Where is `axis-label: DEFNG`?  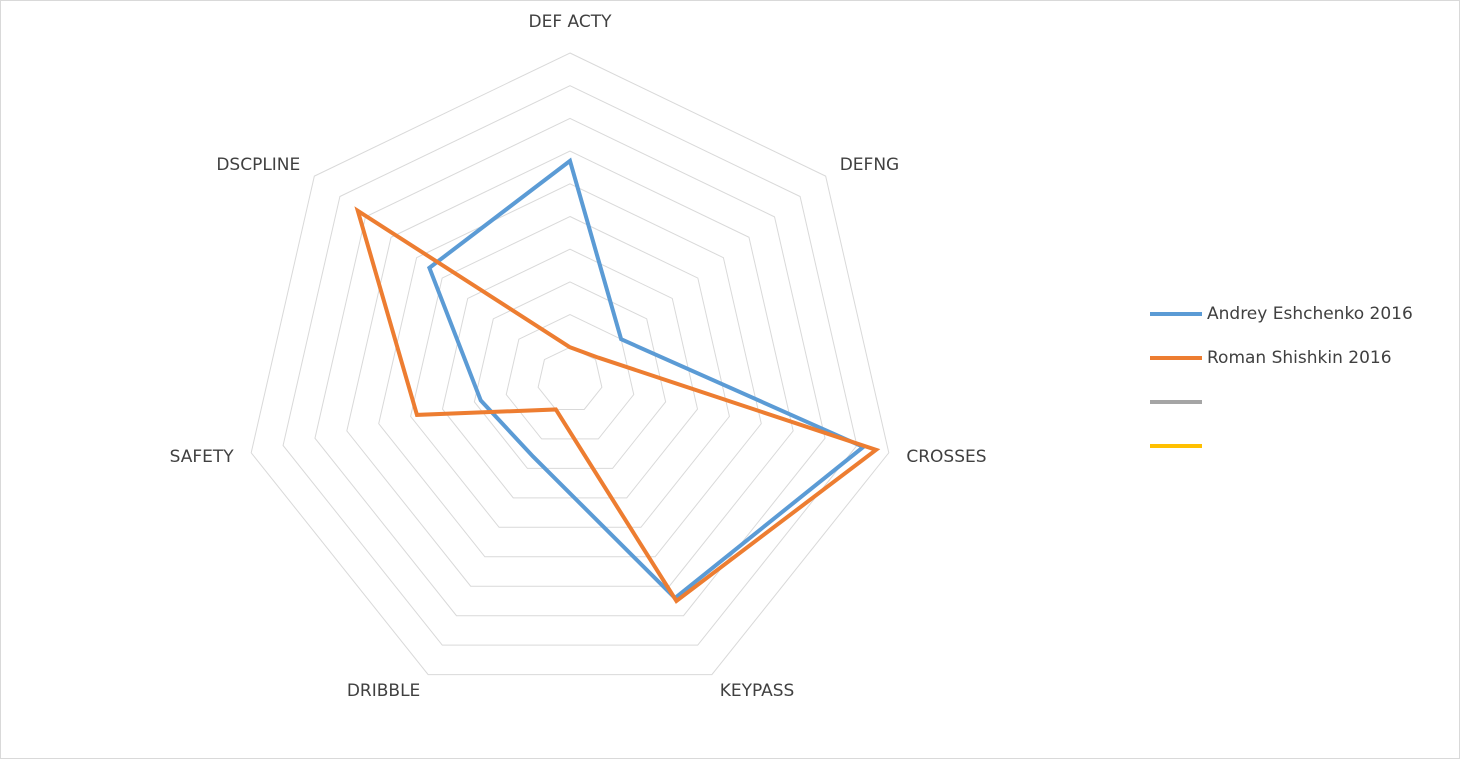 axis-label: DEFNG is located at coordinates (870, 165).